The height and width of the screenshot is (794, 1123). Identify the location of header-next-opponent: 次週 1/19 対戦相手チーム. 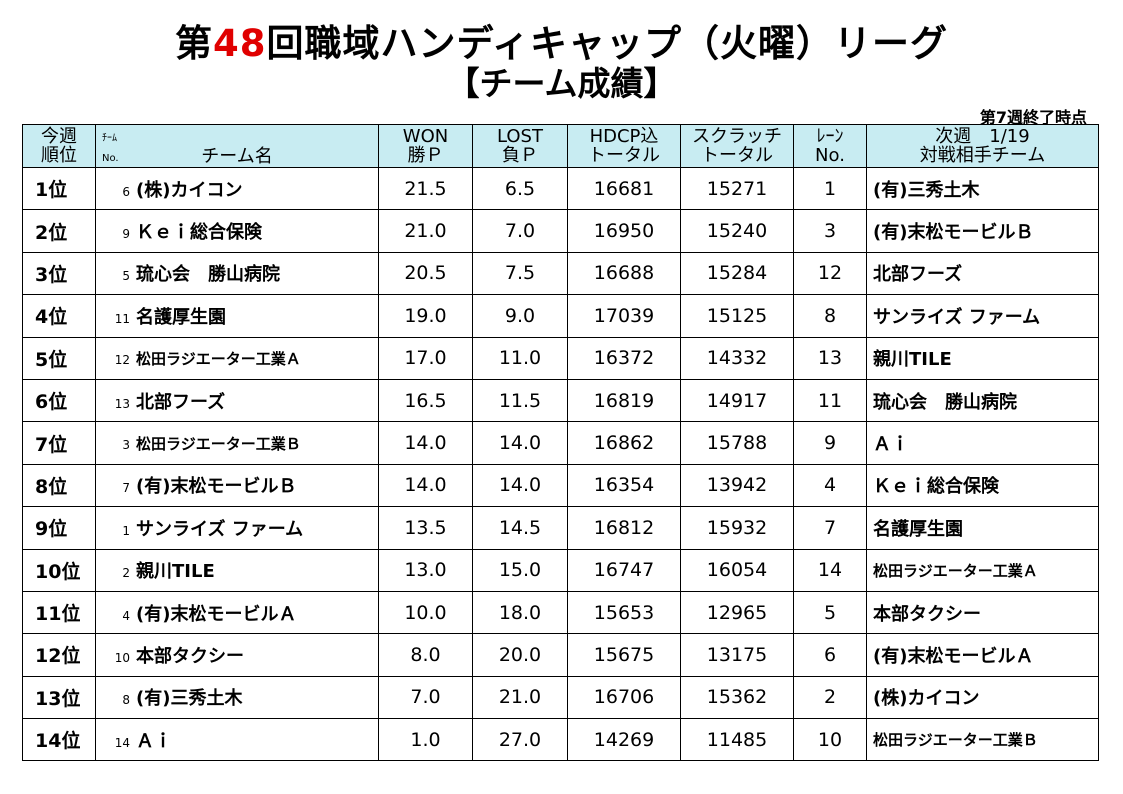
(982, 146).